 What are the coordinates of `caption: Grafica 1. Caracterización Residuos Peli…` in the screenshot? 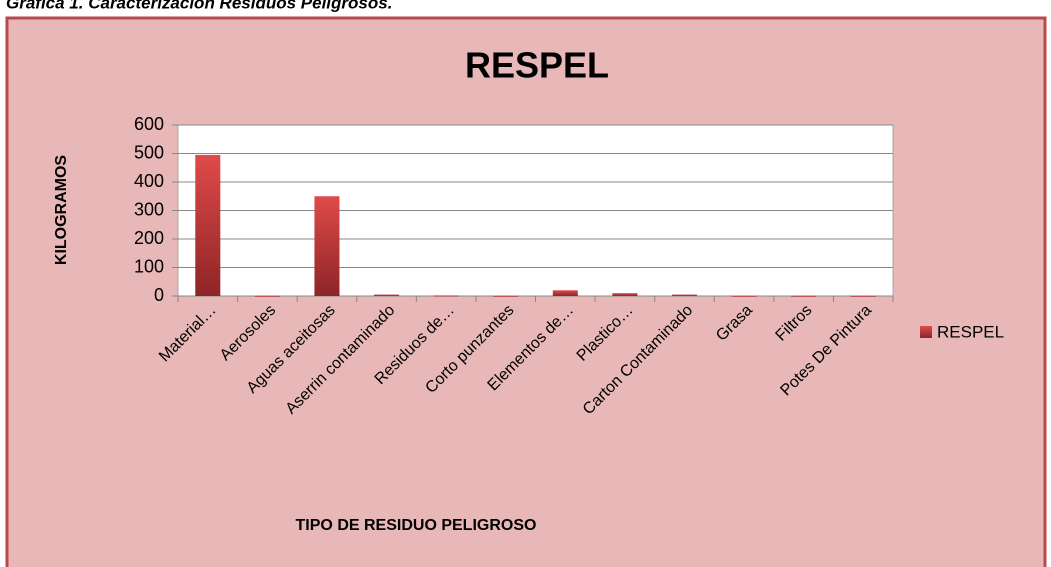 It's located at (199, 6).